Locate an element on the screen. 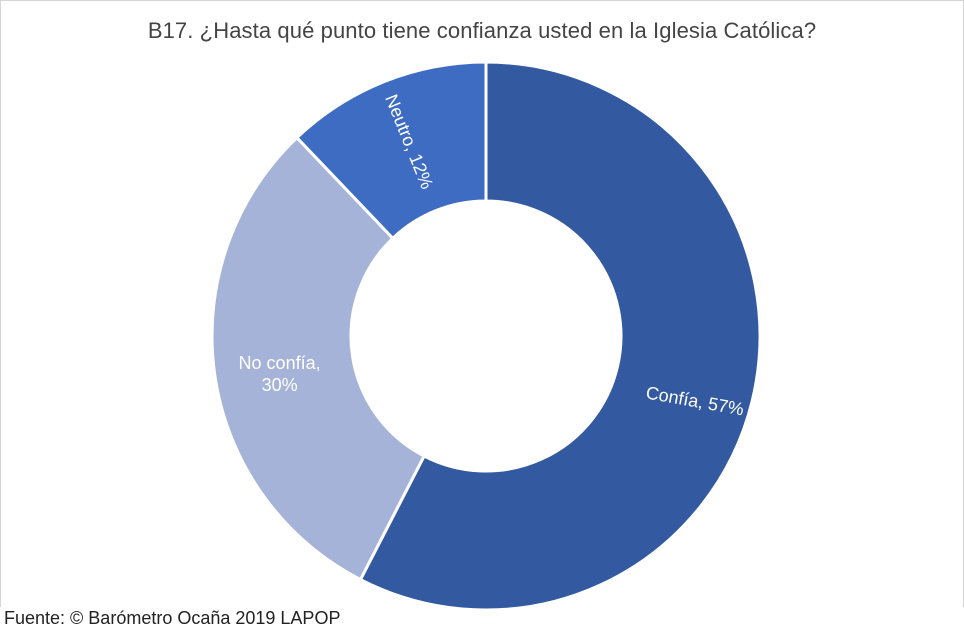 The height and width of the screenshot is (628, 964). slice-label-no-conf-a: No confía, 30% is located at coordinates (280, 374).